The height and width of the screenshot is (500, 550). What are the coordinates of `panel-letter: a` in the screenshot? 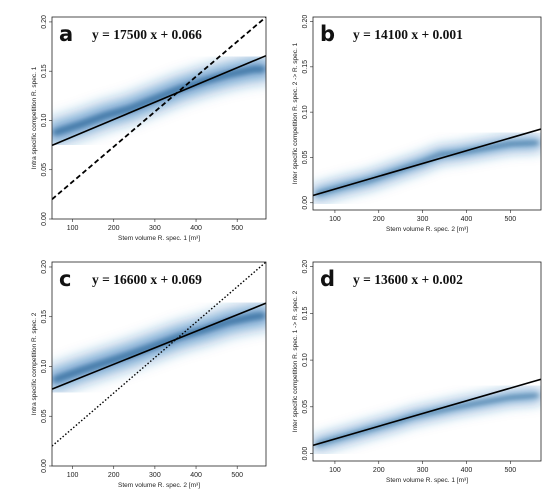 It's located at (66, 34).